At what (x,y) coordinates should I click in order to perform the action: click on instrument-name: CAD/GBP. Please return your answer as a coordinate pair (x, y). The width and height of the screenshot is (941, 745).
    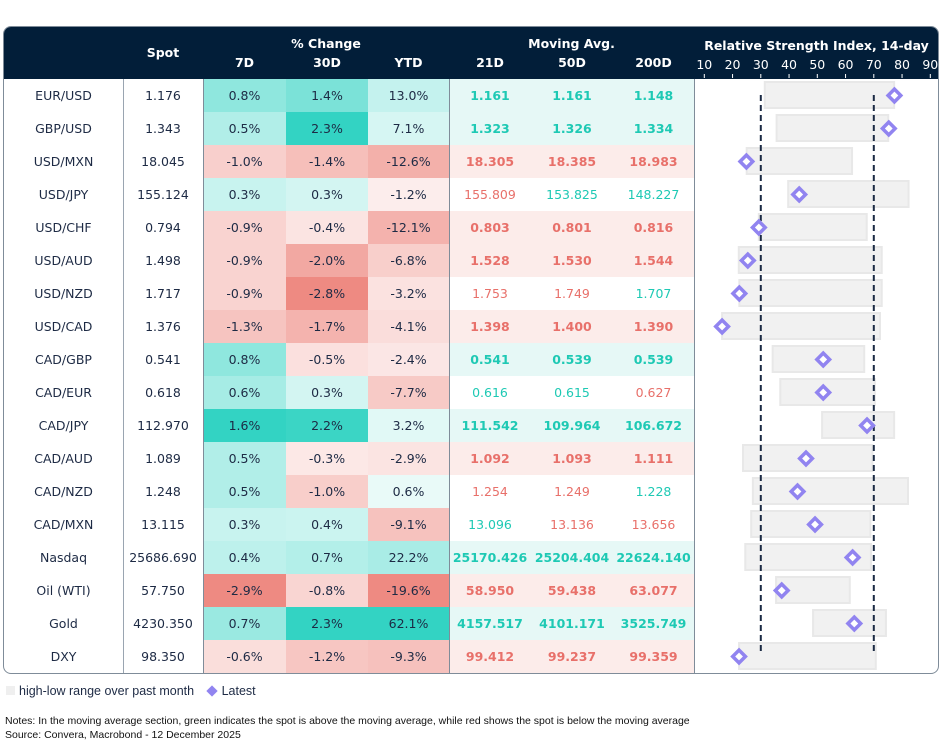
    Looking at the image, I should click on (63, 359).